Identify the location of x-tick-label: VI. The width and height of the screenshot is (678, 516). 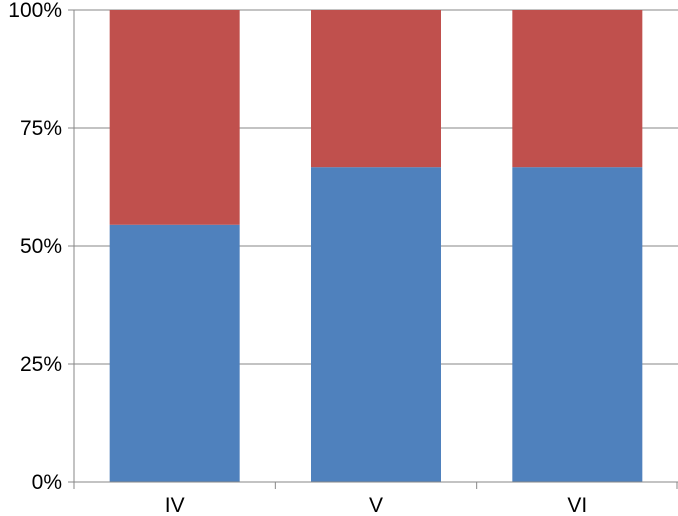
(577, 505).